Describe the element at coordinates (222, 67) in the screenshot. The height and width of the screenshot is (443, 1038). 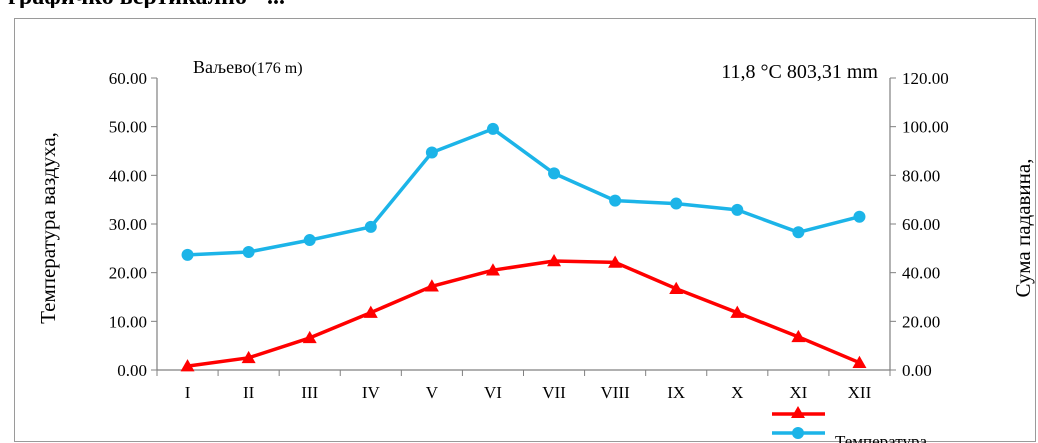
I see `station-name: Ваљево` at that location.